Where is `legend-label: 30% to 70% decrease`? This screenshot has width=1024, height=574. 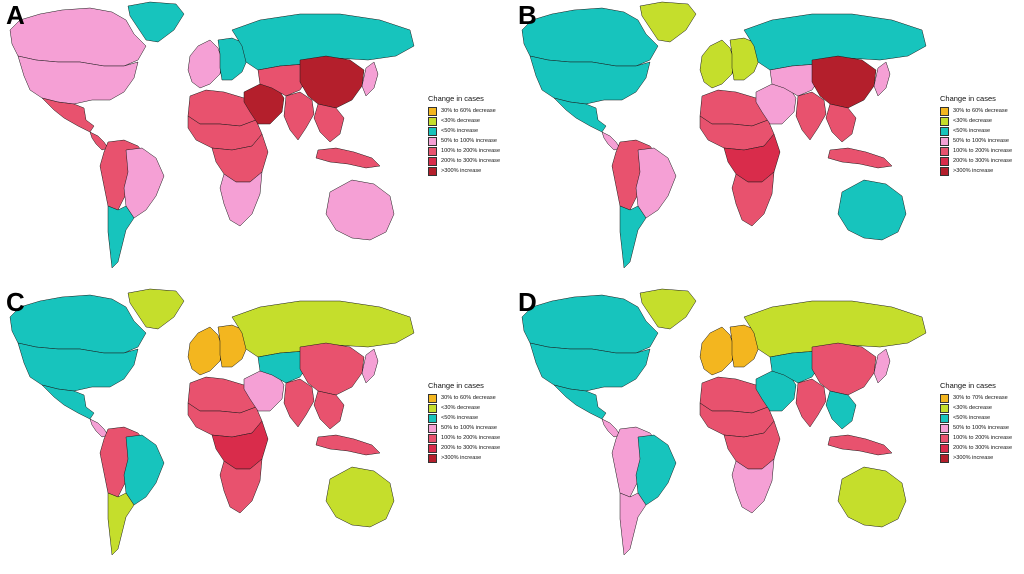
legend-label: 30% to 70% decrease is located at coordinates (980, 398).